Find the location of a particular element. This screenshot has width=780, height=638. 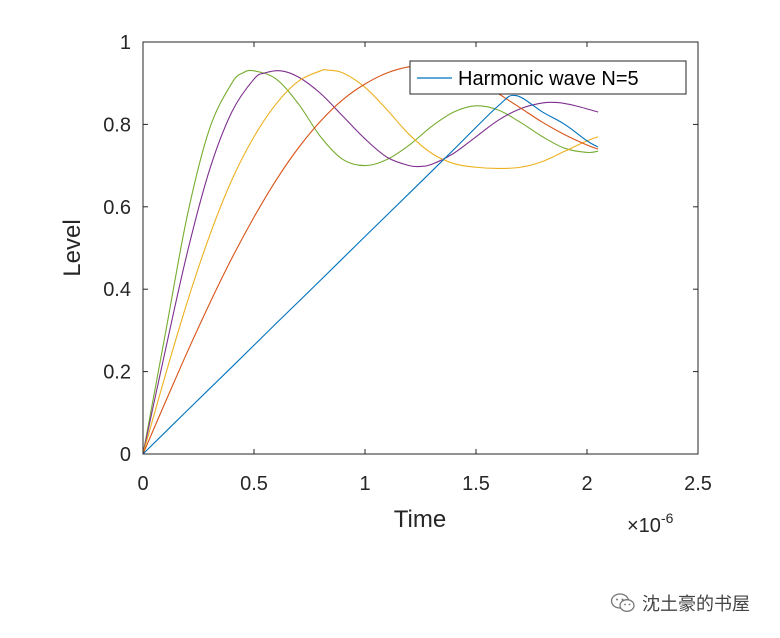

x-tick-label-5: 2.5 is located at coordinates (698, 484).